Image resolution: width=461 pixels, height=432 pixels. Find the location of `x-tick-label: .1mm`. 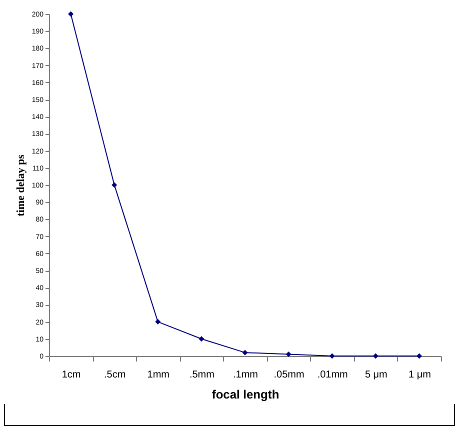

x-tick-label: .1mm is located at coordinates (245, 375).